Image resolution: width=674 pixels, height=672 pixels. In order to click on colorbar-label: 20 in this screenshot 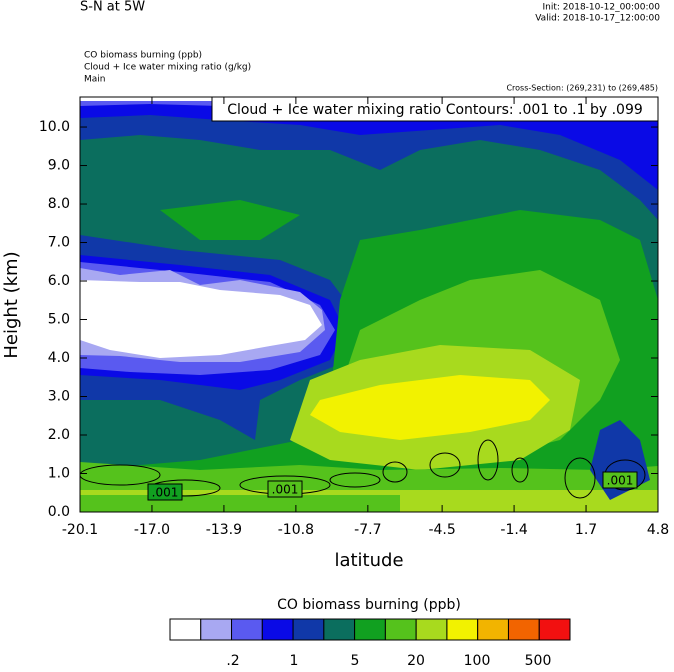, I will do `click(416, 660)`.